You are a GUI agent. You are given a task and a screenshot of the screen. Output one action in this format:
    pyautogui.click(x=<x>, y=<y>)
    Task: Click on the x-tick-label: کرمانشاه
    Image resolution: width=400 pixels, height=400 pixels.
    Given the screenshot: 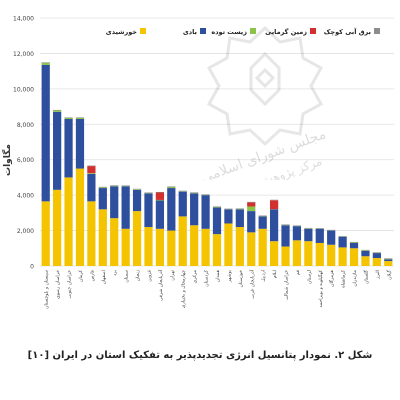 What is the action you would take?
    pyautogui.click(x=344, y=278)
    